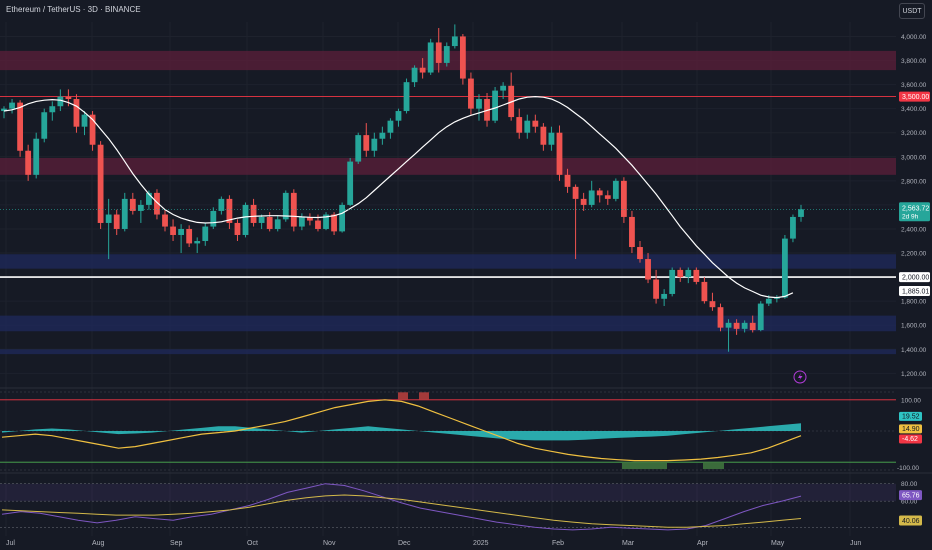 The width and height of the screenshot is (932, 550). Describe the element at coordinates (914, 326) in the screenshot. I see `y-tick-label: 1,600.00` at that location.